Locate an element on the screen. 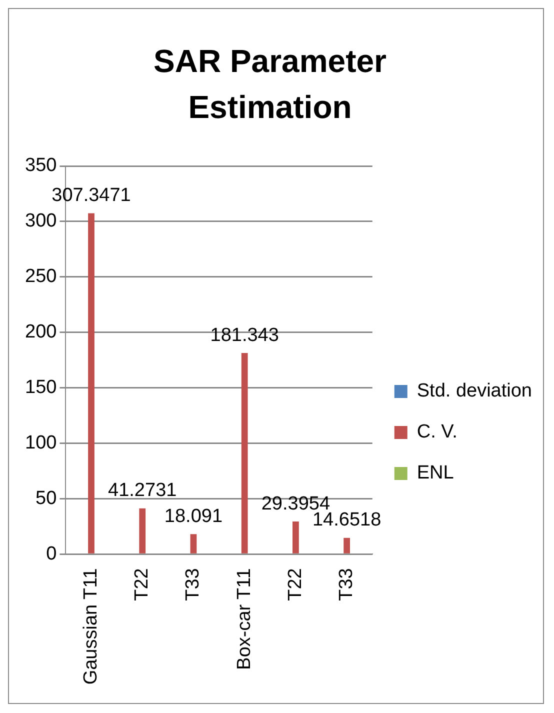 This screenshot has height=713, width=554. y-tick-label: 350 is located at coordinates (41, 165).